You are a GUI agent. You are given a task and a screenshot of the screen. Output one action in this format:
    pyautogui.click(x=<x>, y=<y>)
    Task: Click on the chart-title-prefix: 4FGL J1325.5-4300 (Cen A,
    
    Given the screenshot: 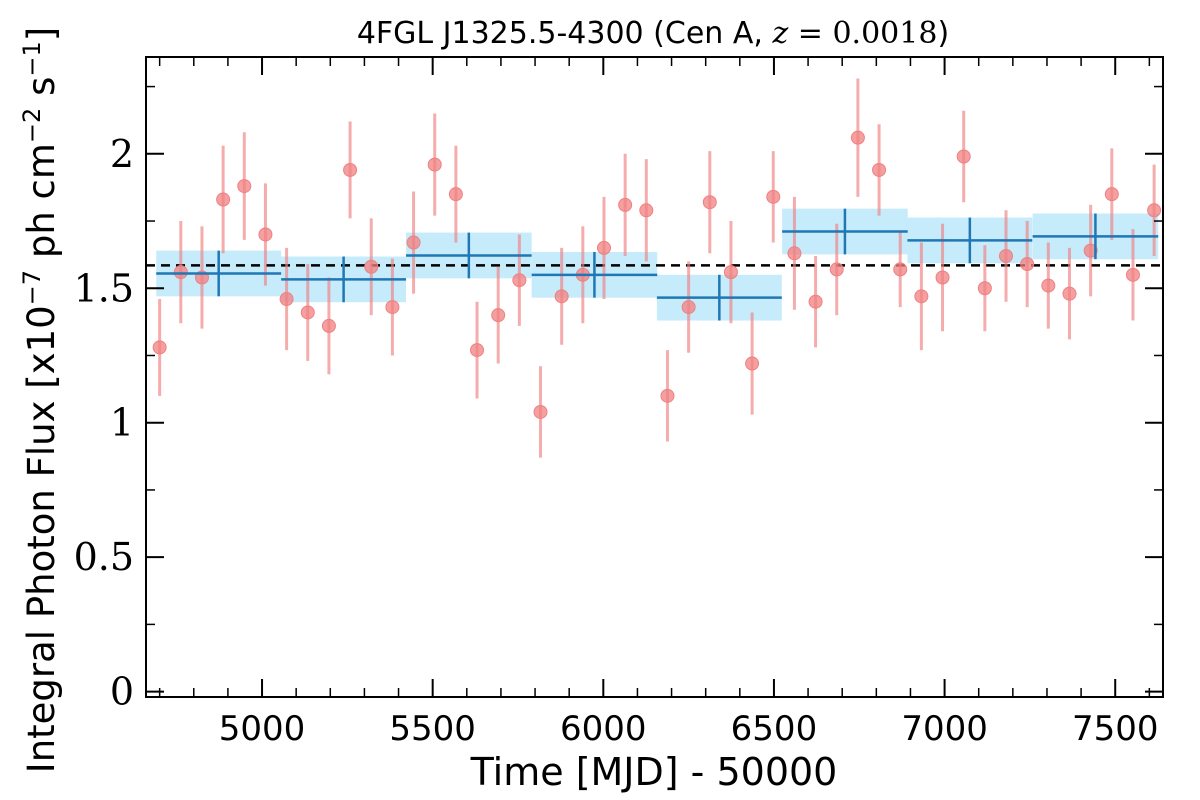 What is the action you would take?
    pyautogui.click(x=565, y=33)
    